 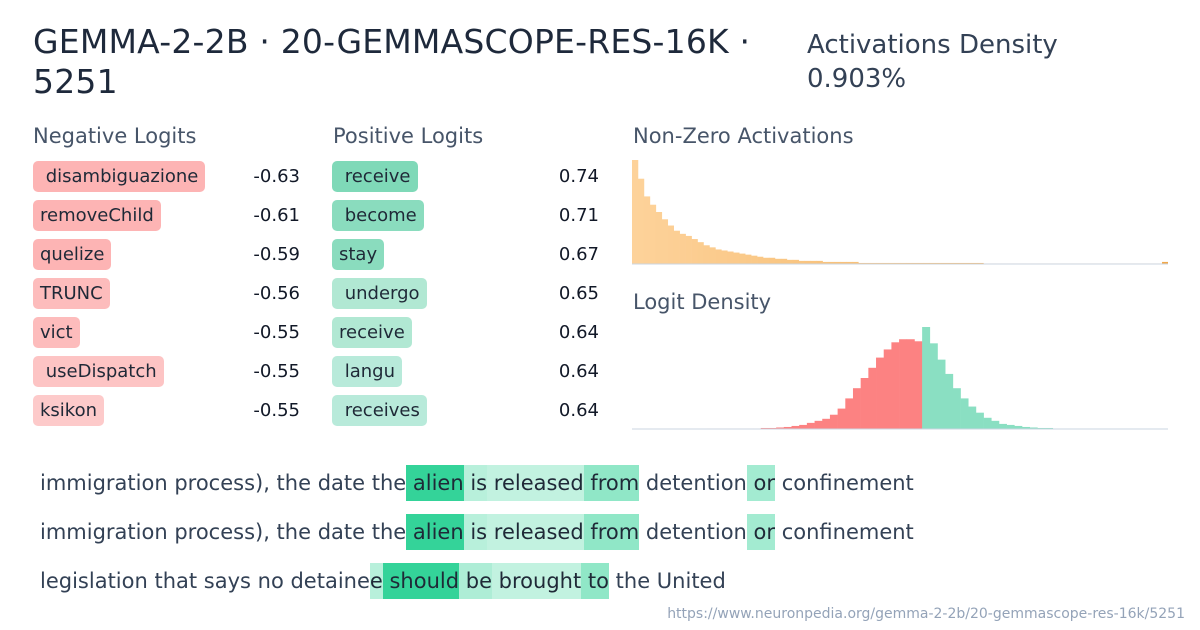 I want to click on negative-logit-value: -0.56, so click(x=276, y=293).